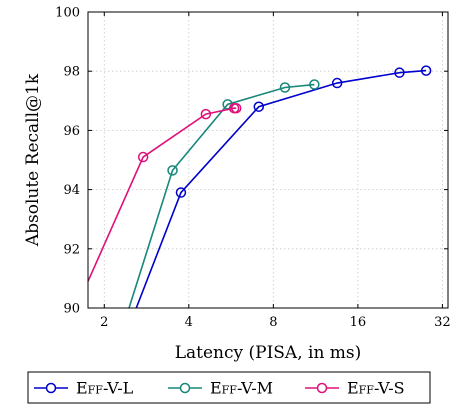 This screenshot has height=415, width=459. What do you see at coordinates (71, 190) in the screenshot?
I see `y-tick-label: 94` at bounding box center [71, 190].